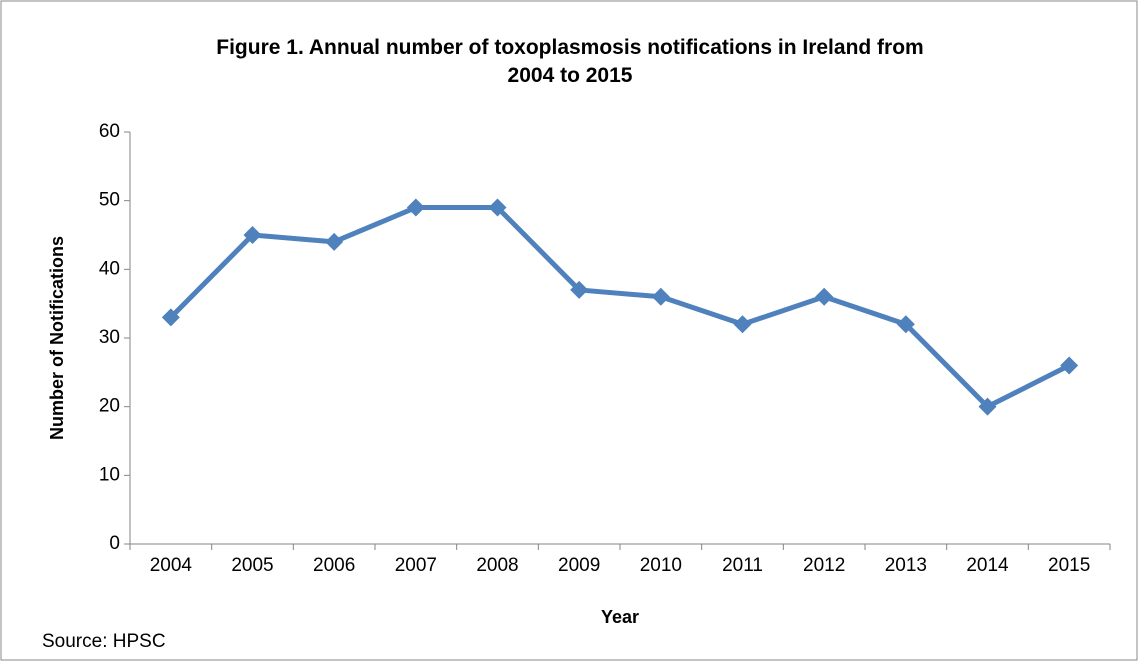 The image size is (1139, 667). What do you see at coordinates (579, 565) in the screenshot?
I see `x-tick-label: 2009` at bounding box center [579, 565].